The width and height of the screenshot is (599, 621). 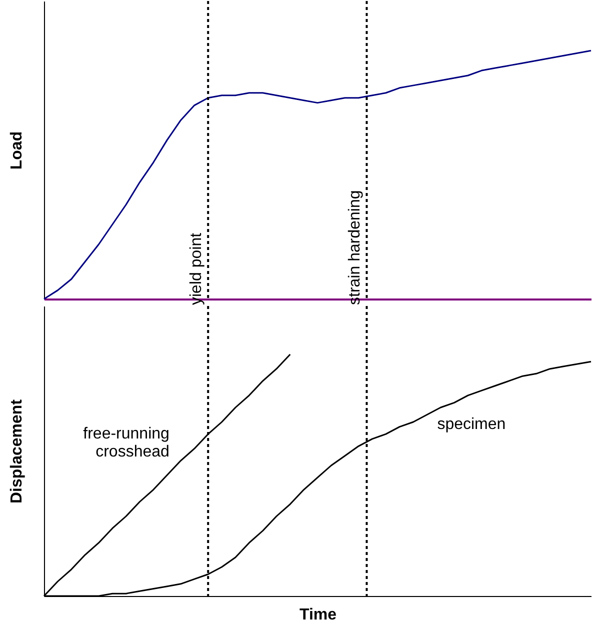 I want to click on x-axis-title: Time, so click(x=318, y=613).